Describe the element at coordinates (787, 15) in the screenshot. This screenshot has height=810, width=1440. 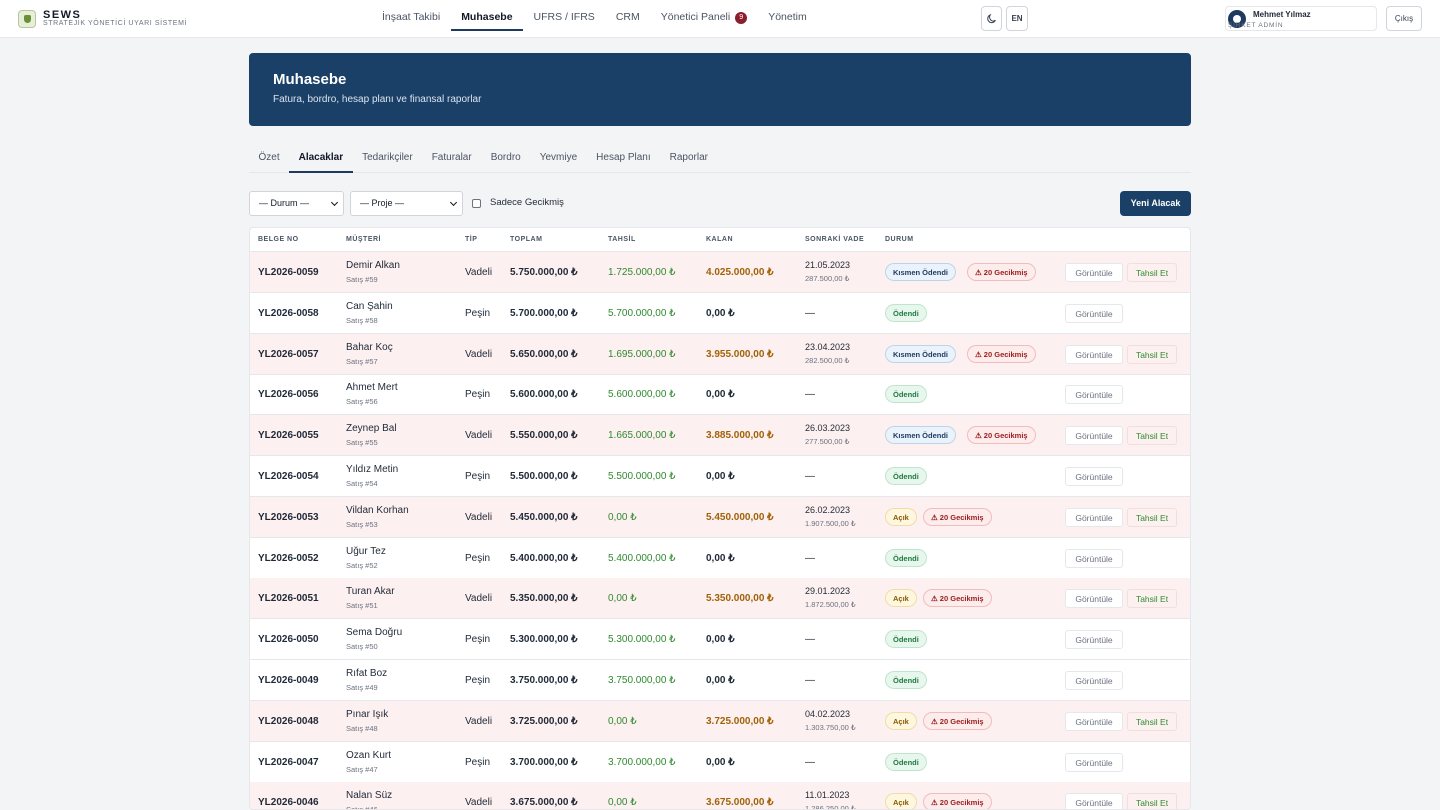
I see `nav-item-yonetim: Yönetim` at that location.